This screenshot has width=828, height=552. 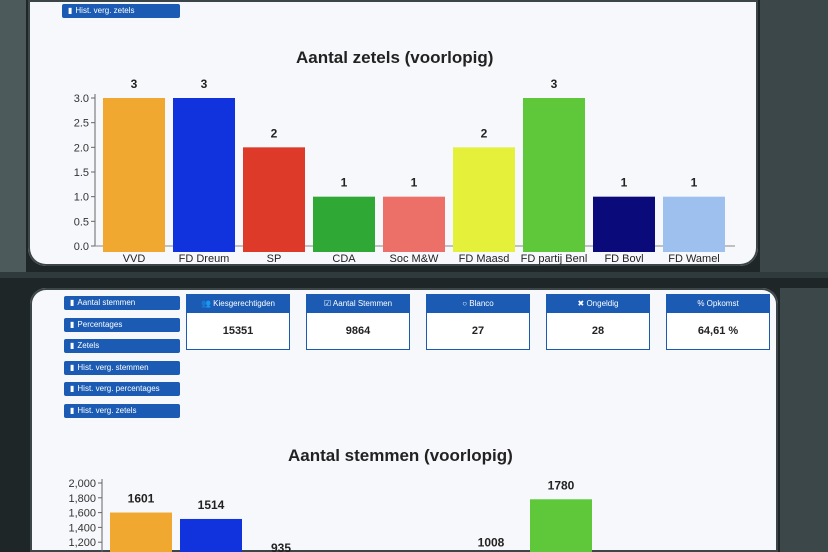 I want to click on stat-card-header: % Opkomst, so click(x=718, y=304).